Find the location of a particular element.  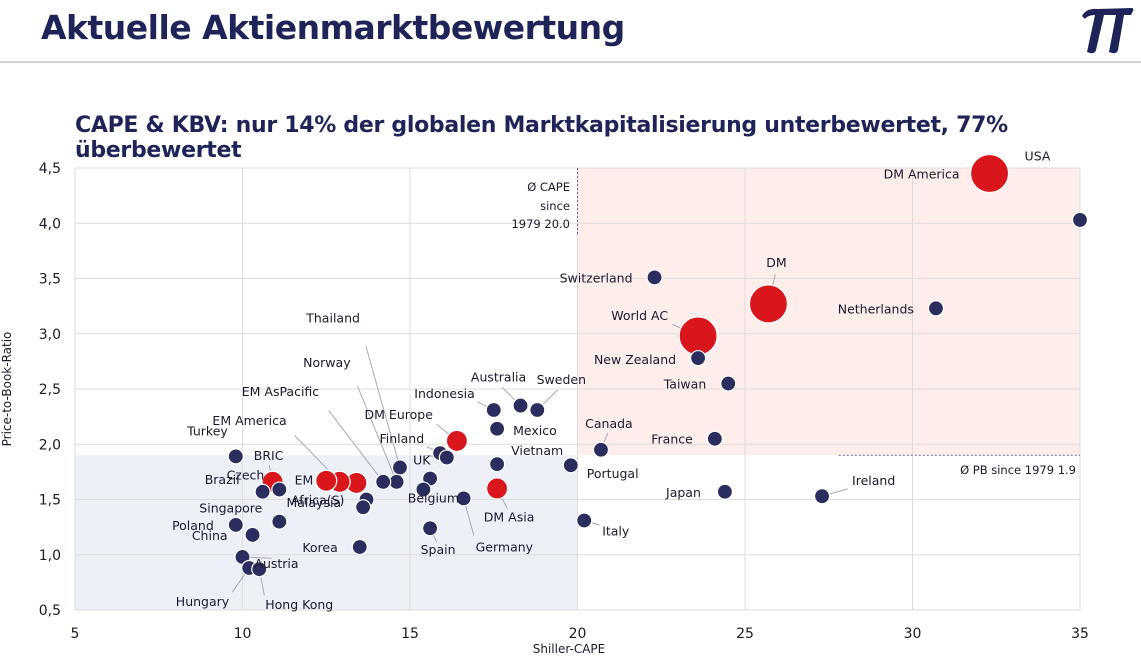

point-label: Malaysia is located at coordinates (313, 502).